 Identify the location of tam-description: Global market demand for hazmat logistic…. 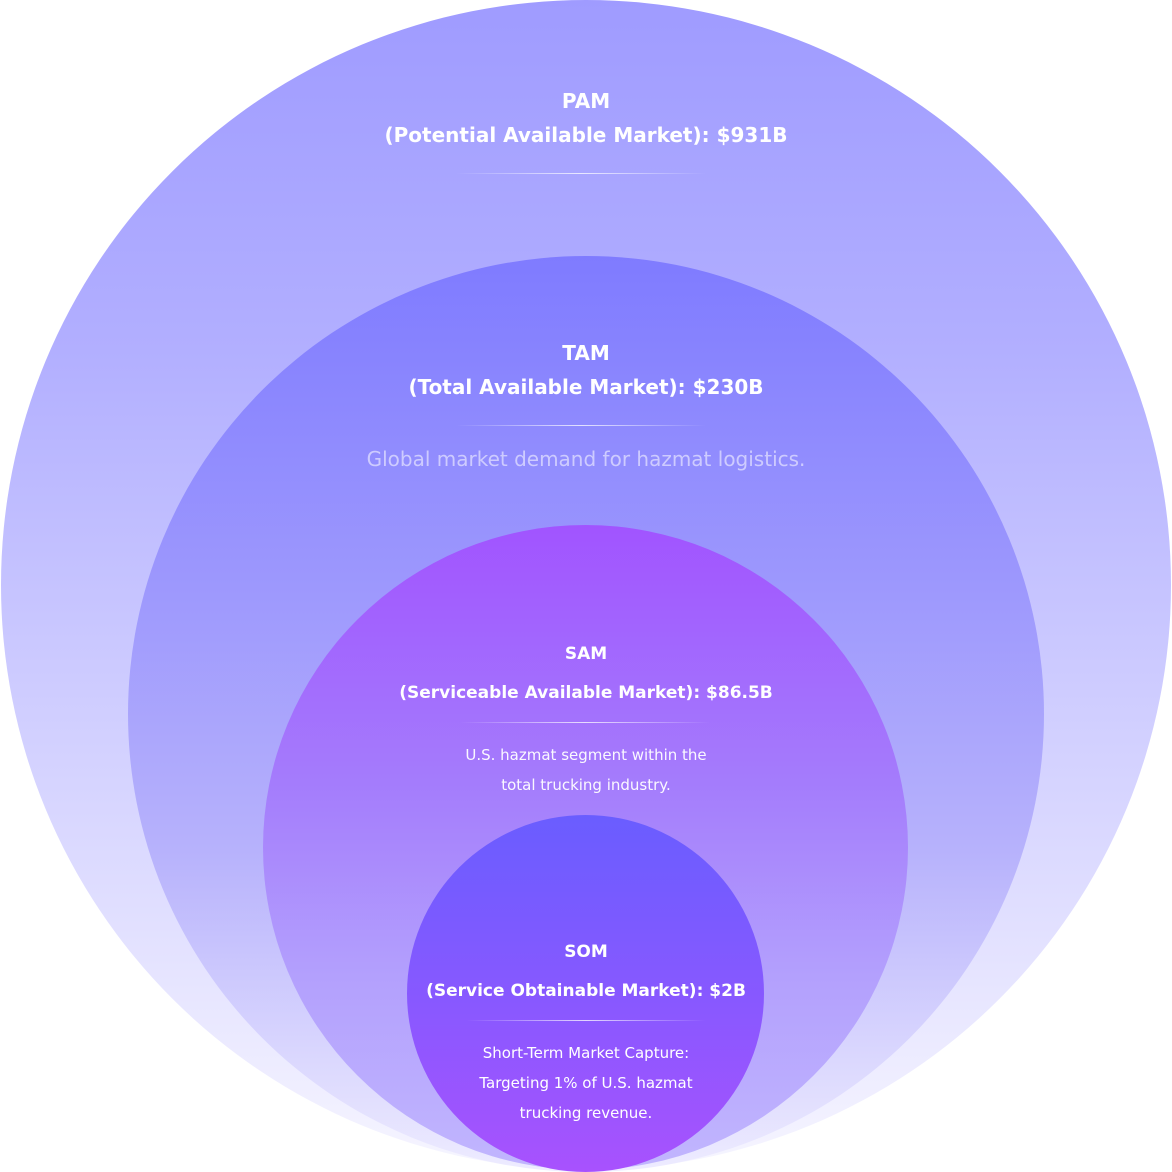
(586, 459).